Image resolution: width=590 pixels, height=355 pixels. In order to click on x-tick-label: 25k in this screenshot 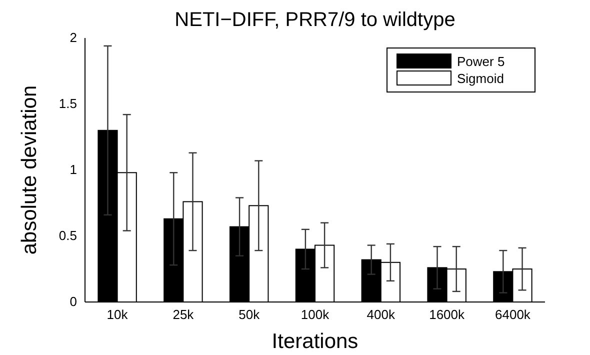, I will do `click(183, 314)`.